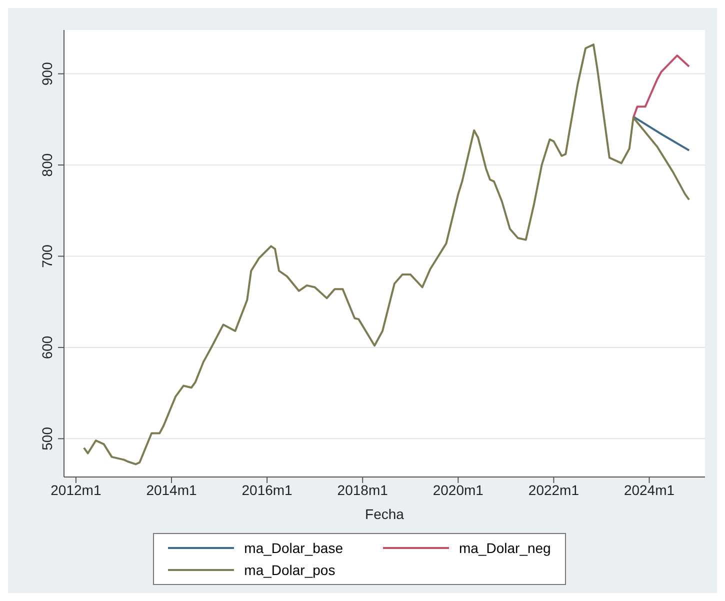  What do you see at coordinates (47, 348) in the screenshot?
I see `y-tick-label: 600` at bounding box center [47, 348].